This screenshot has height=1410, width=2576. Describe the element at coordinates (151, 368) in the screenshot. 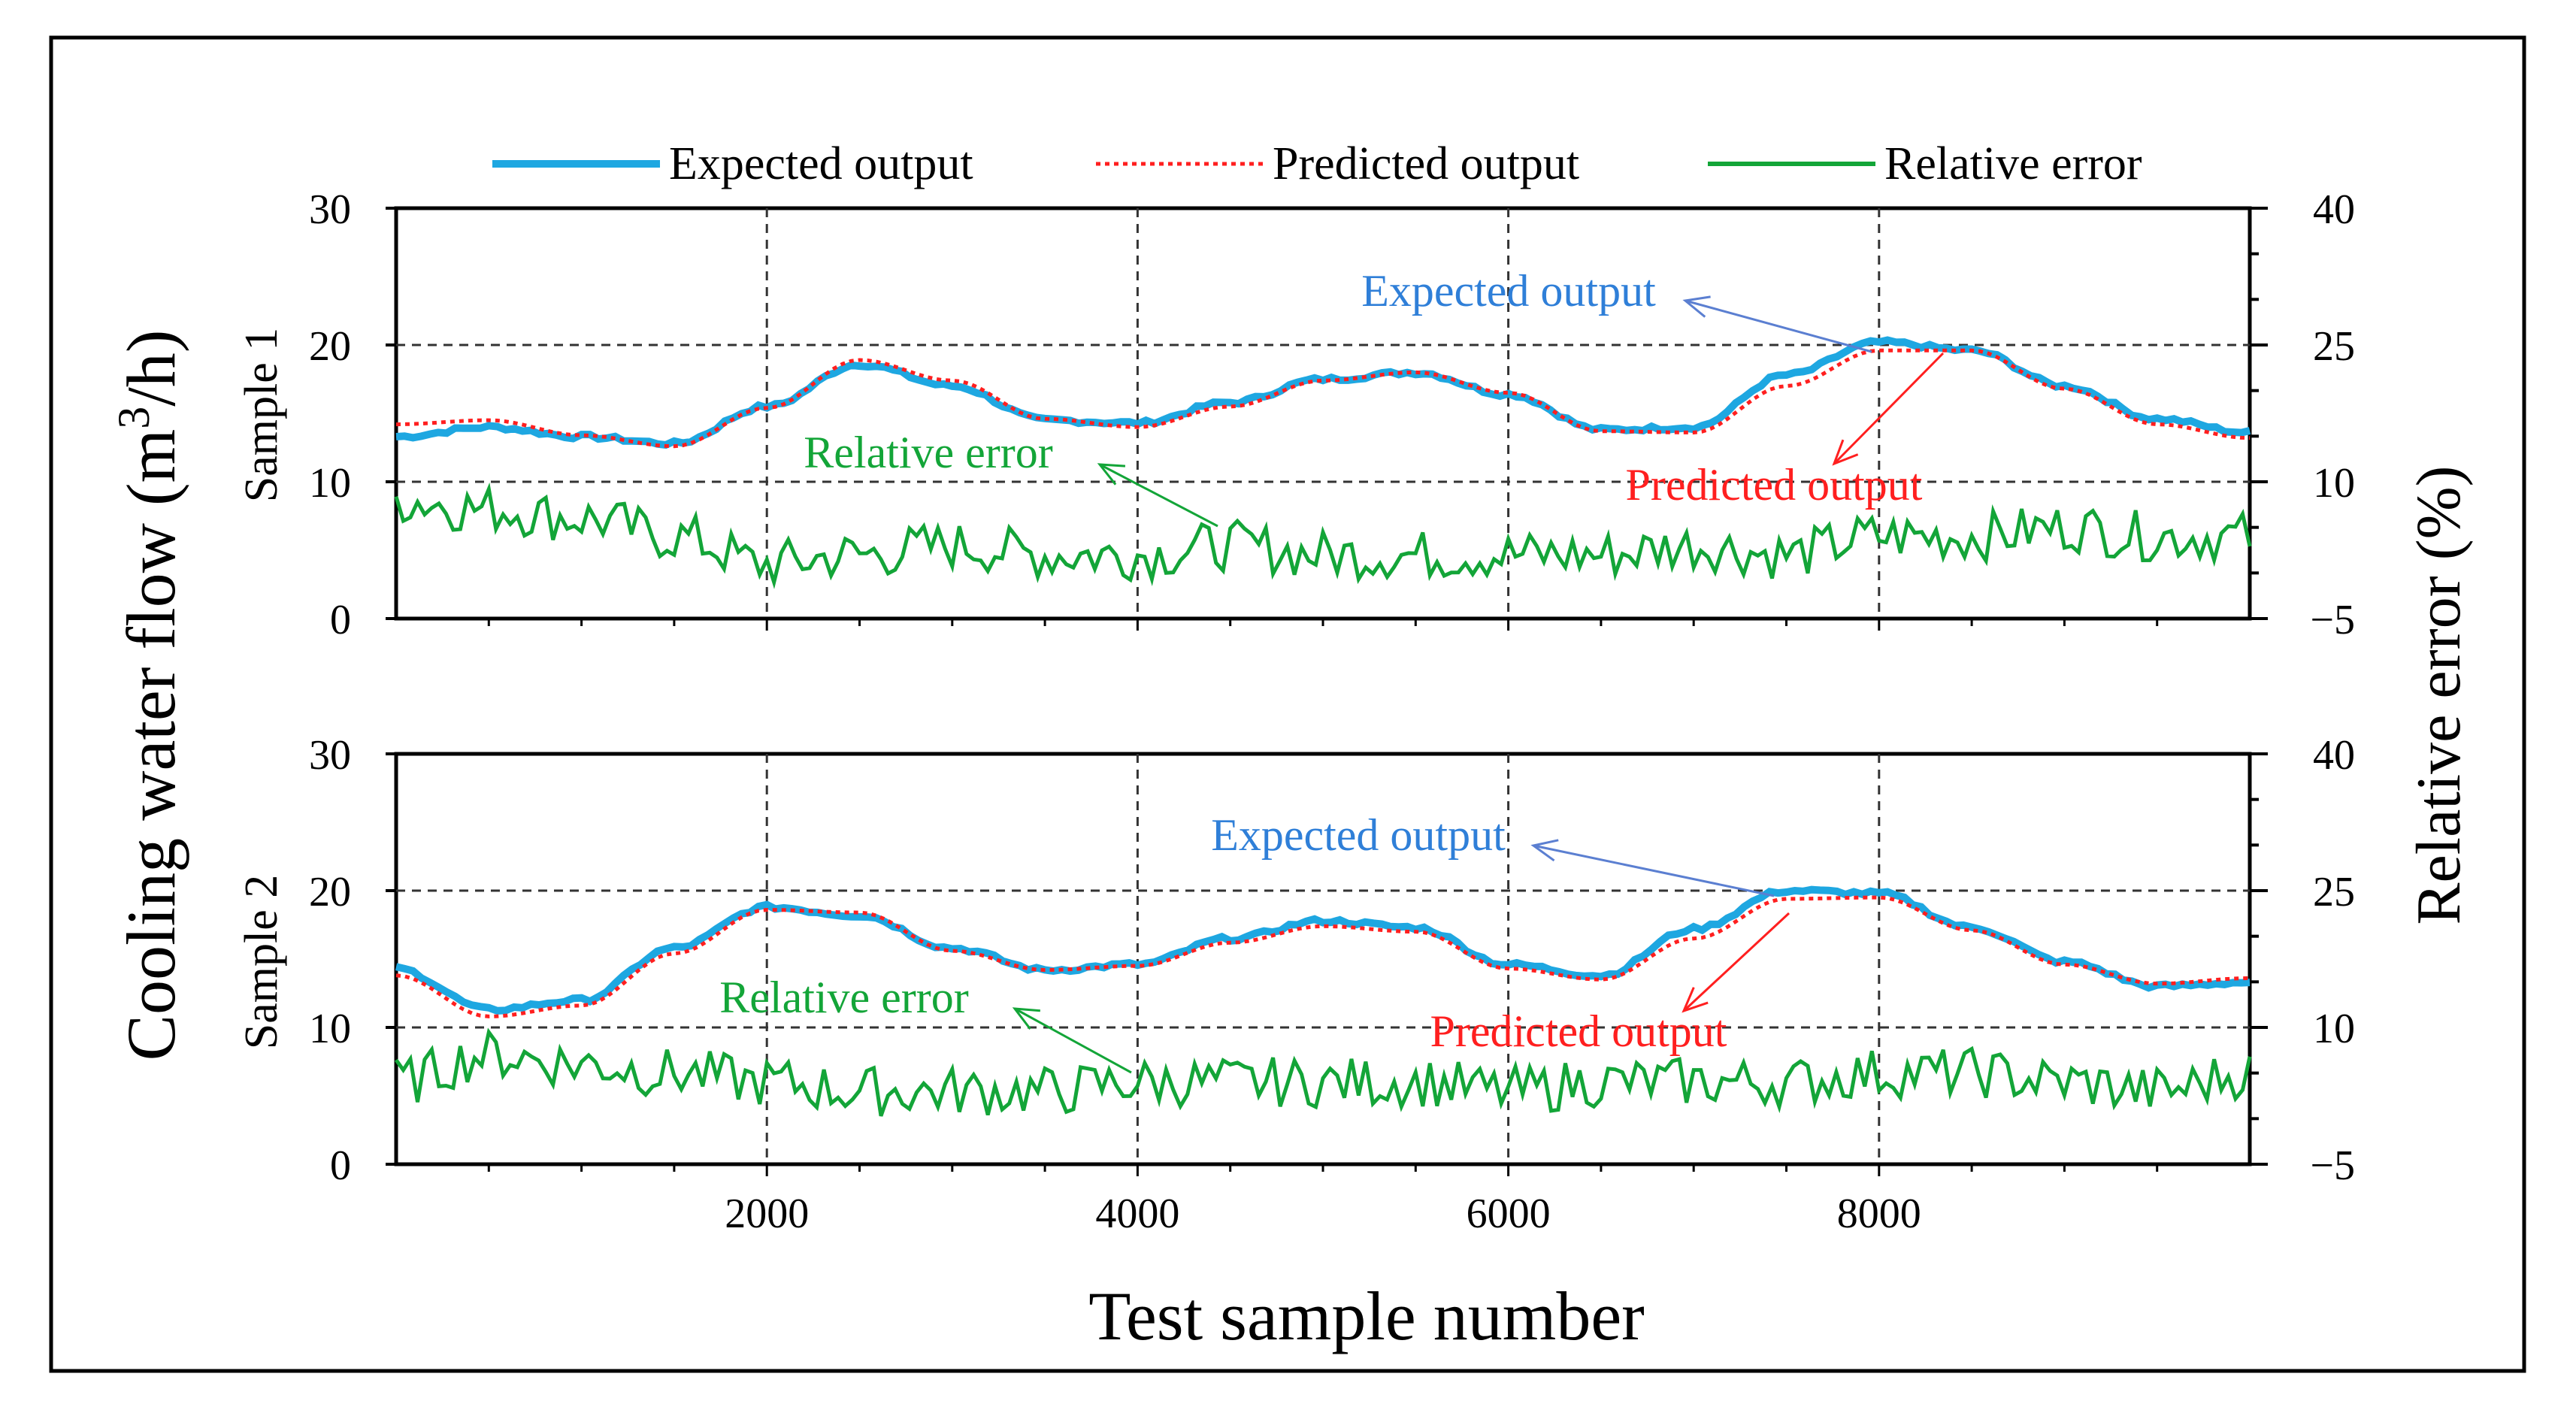

I see `y-axis-left-title-tail: /h)` at that location.